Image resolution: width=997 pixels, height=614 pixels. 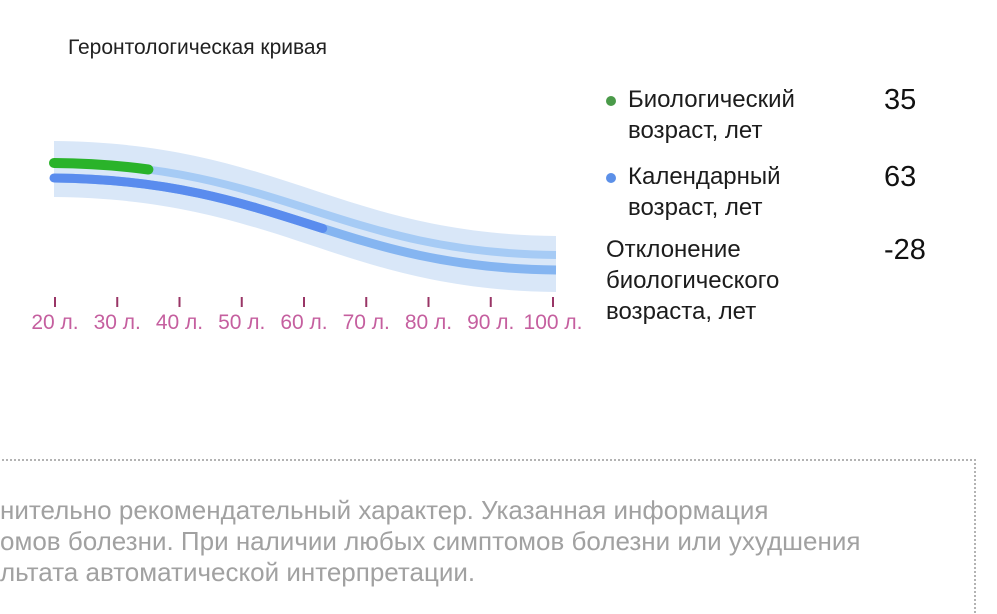 What do you see at coordinates (611, 101) in the screenshot?
I see `biological-age-dot-icon` at bounding box center [611, 101].